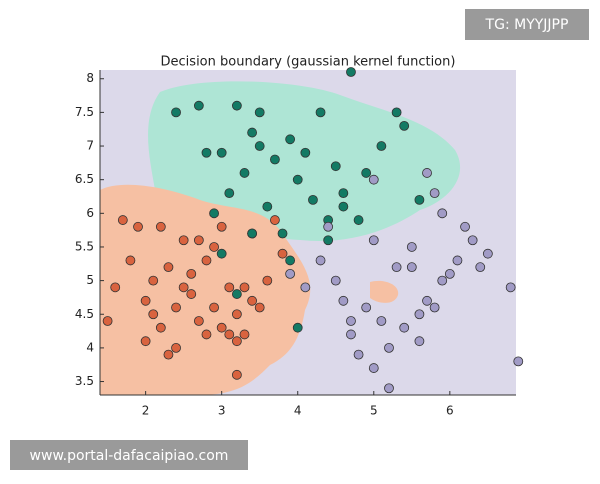 The width and height of the screenshot is (600, 484). What do you see at coordinates (298, 411) in the screenshot?
I see `x-tick-label: 4` at bounding box center [298, 411].